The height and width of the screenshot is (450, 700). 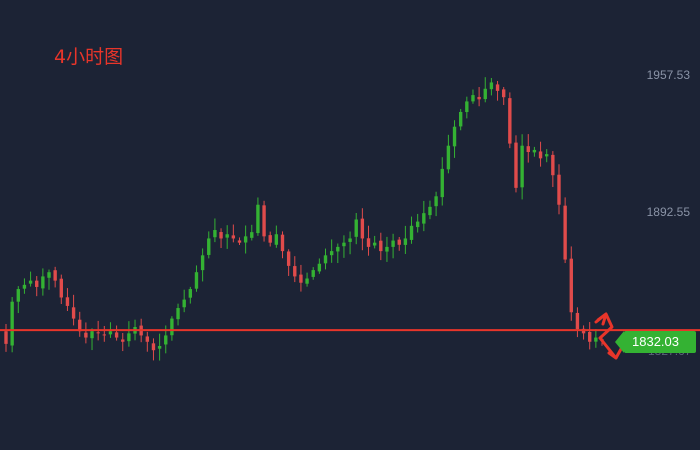 I want to click on y-axis-labels: 1957.53 1892.55, so click(x=669, y=143).